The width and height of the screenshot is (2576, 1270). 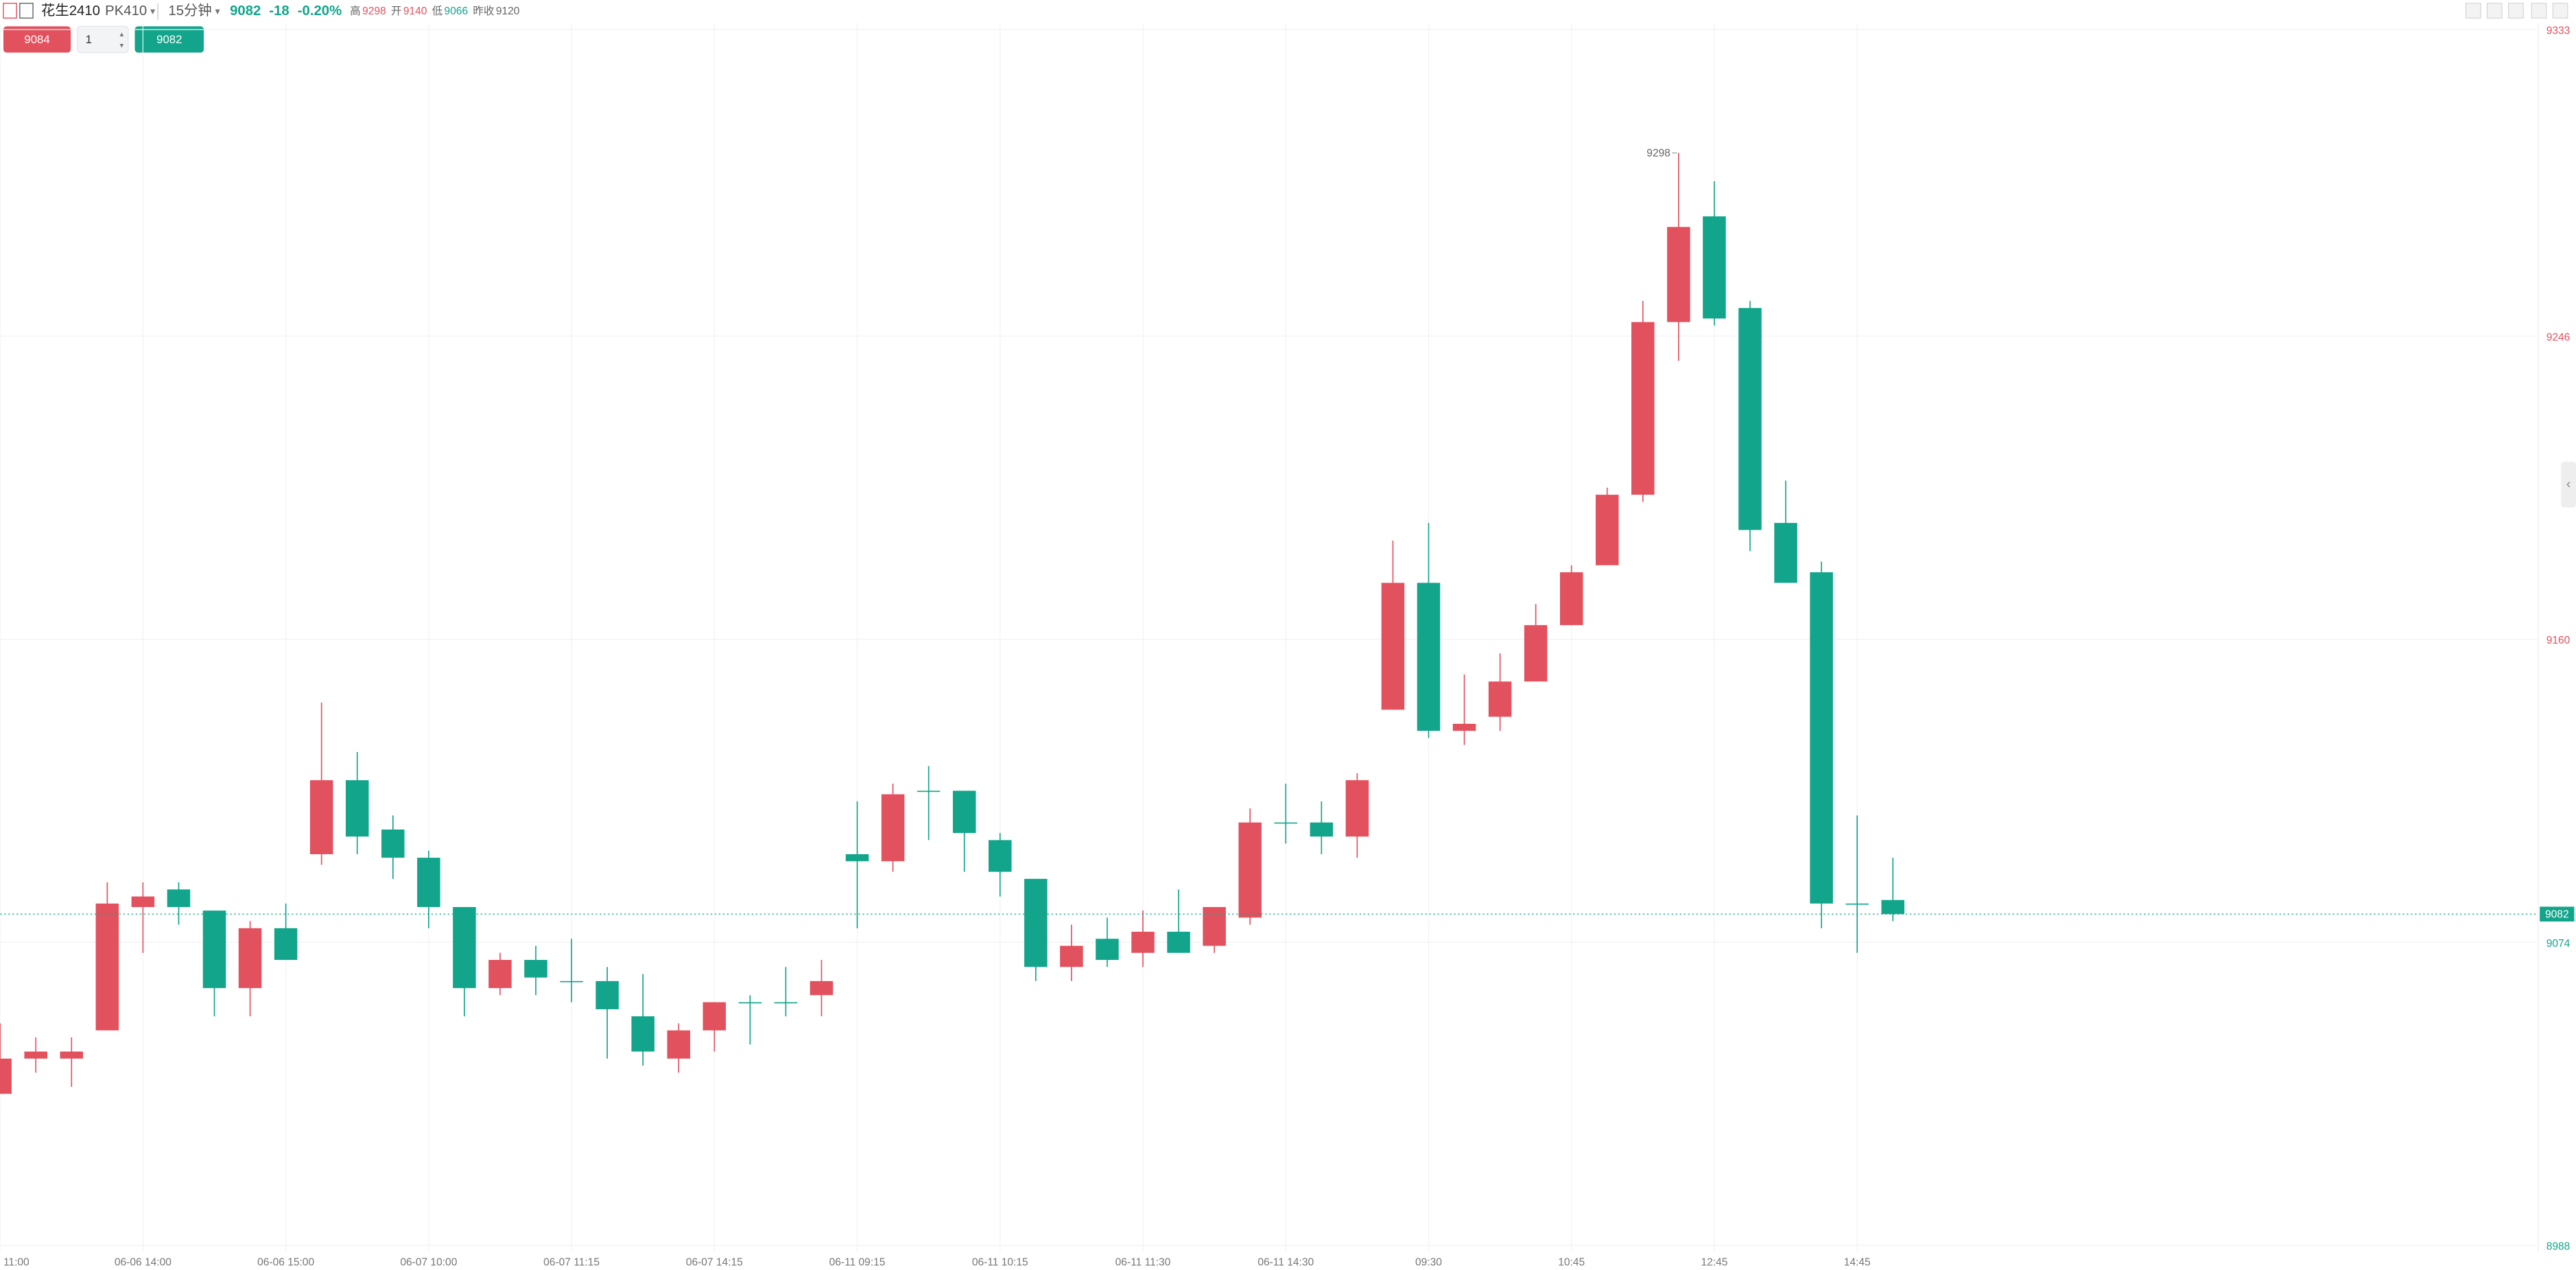 What do you see at coordinates (2559, 1247) in the screenshot?
I see `y-tick-label: 8988` at bounding box center [2559, 1247].